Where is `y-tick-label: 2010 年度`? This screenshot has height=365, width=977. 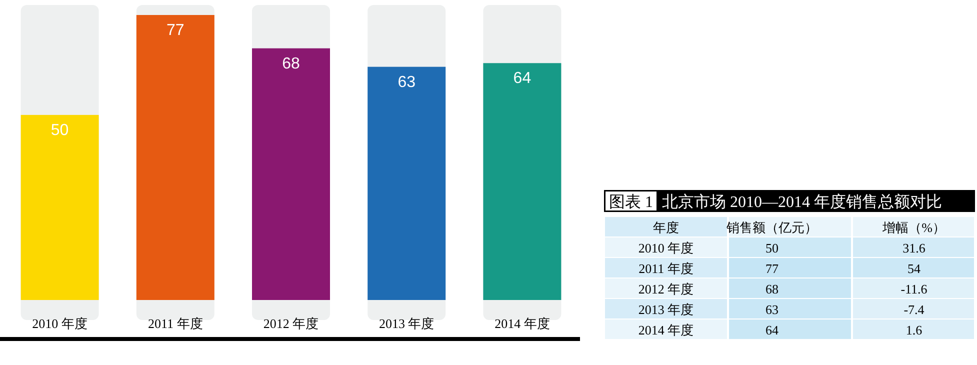 y-tick-label: 2010 年度 is located at coordinates (666, 248).